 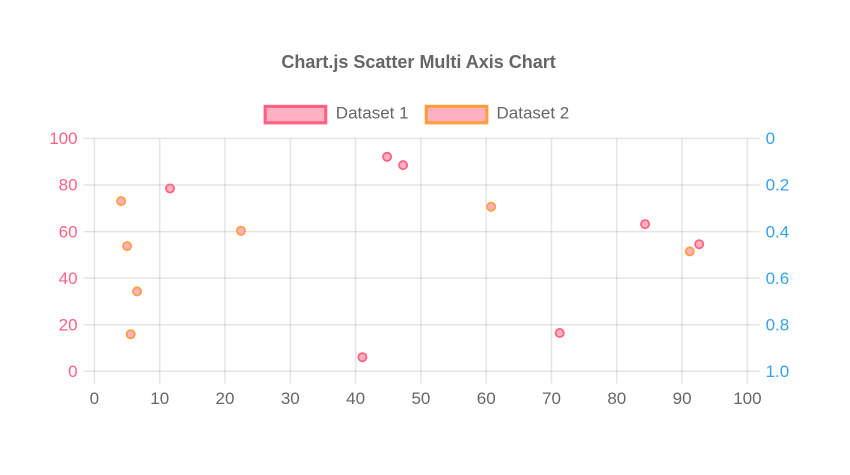 I want to click on svg-text: Dataset 2, so click(x=533, y=112).